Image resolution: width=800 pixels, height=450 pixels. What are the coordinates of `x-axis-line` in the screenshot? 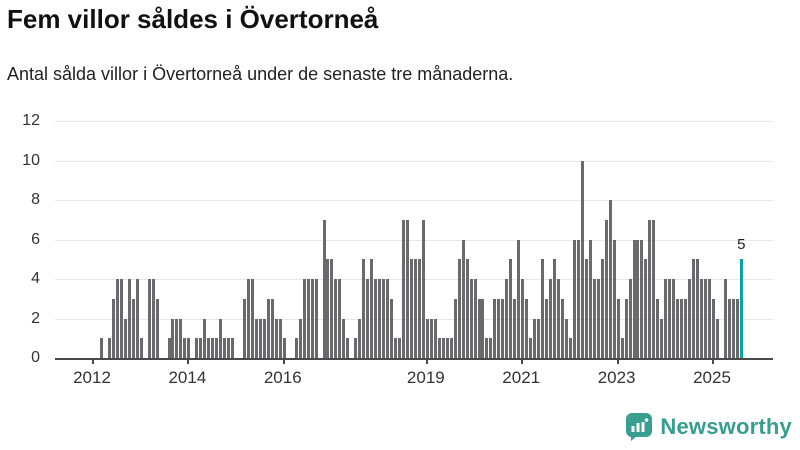 It's located at (414, 359).